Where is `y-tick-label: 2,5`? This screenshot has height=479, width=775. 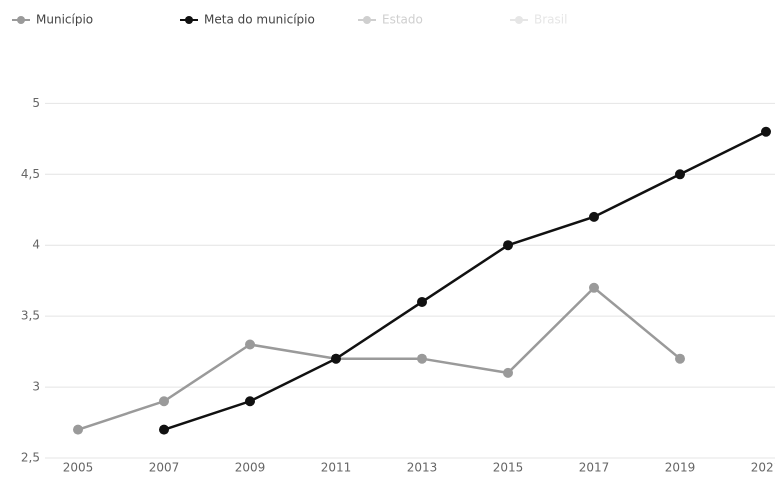
y-tick-label: 2,5 is located at coordinates (30, 458).